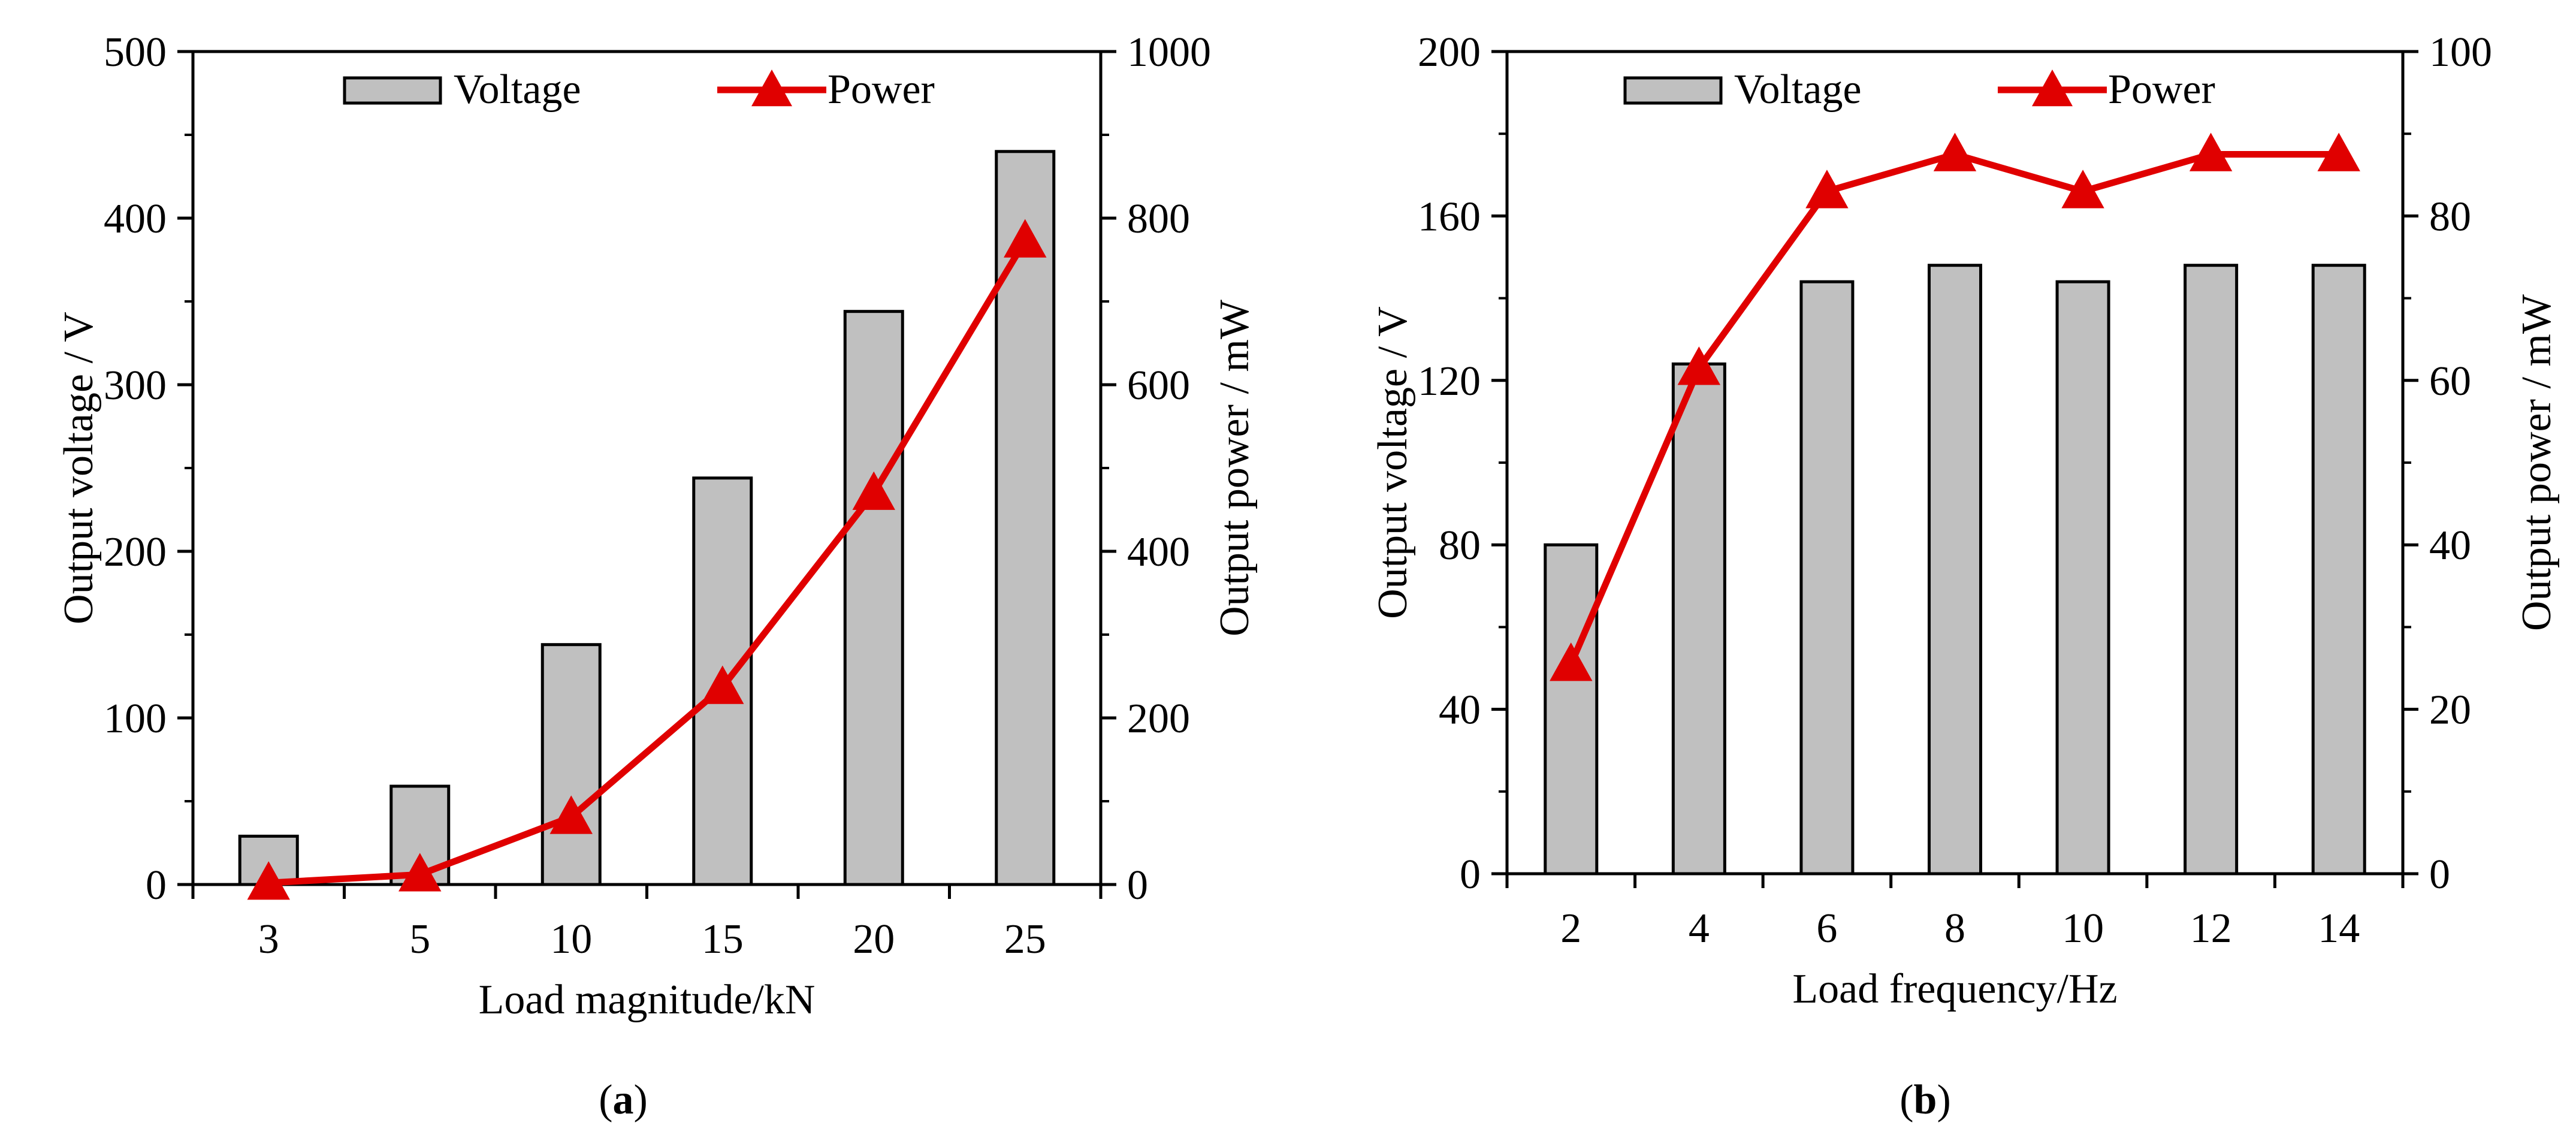  I want to click on x-tick-label: 25, so click(1025, 939).